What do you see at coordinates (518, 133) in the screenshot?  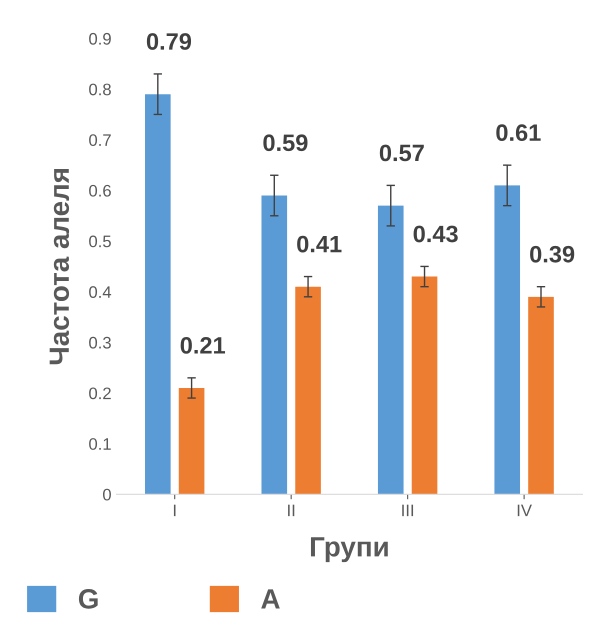 I see `data-label: 0.61` at bounding box center [518, 133].